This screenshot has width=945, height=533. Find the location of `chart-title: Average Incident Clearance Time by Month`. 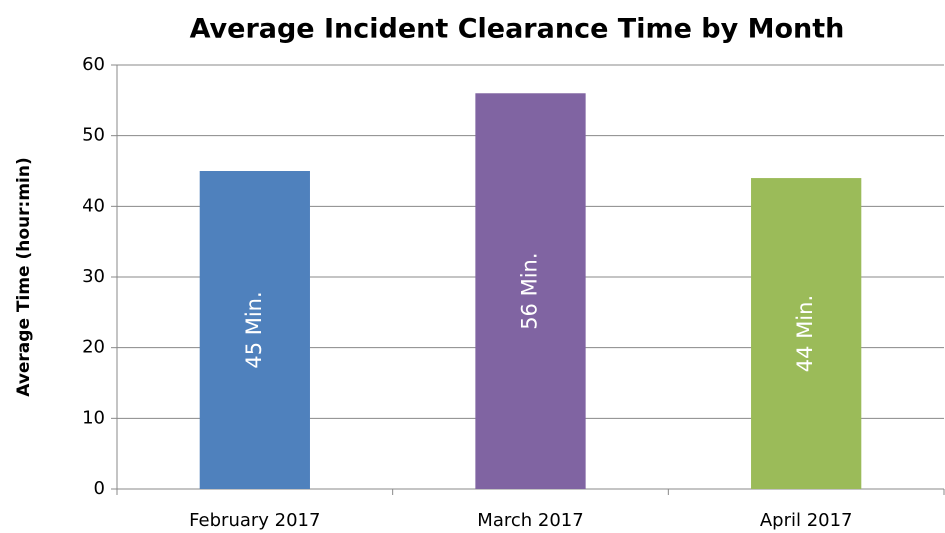

chart-title: Average Incident Clearance Time by Month is located at coordinates (517, 29).